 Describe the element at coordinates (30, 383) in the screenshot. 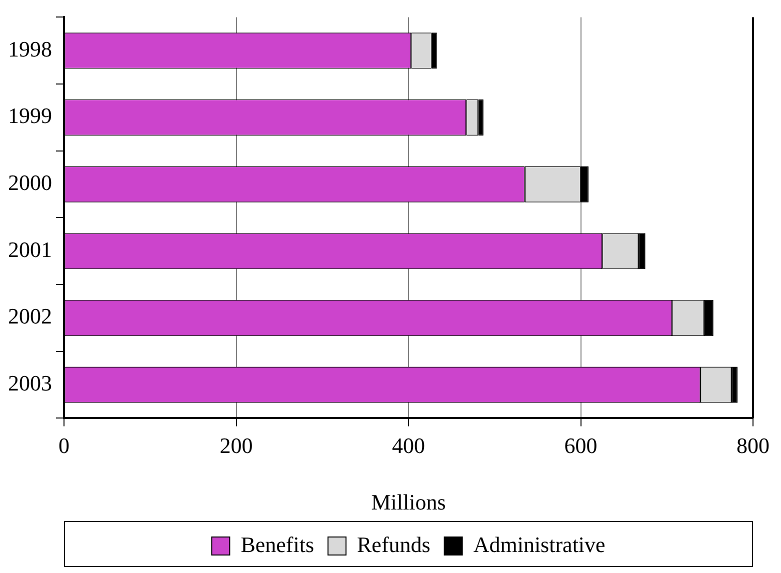

I see `y-tick-label: 2003` at that location.